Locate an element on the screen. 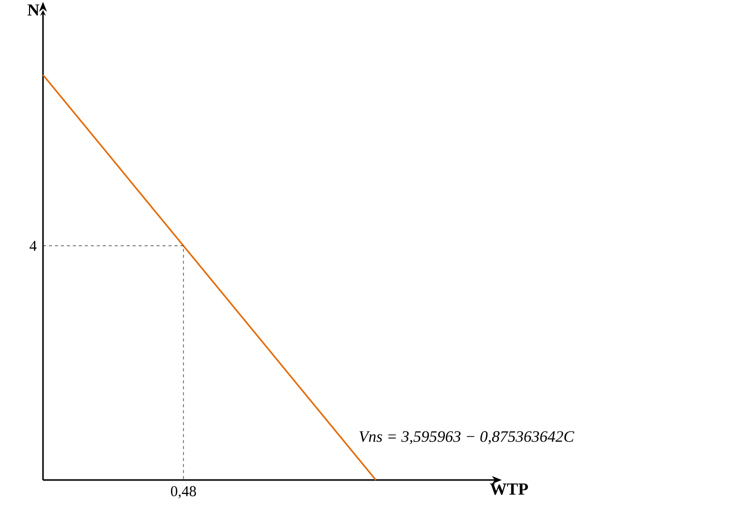  text: 4 is located at coordinates (33, 245).